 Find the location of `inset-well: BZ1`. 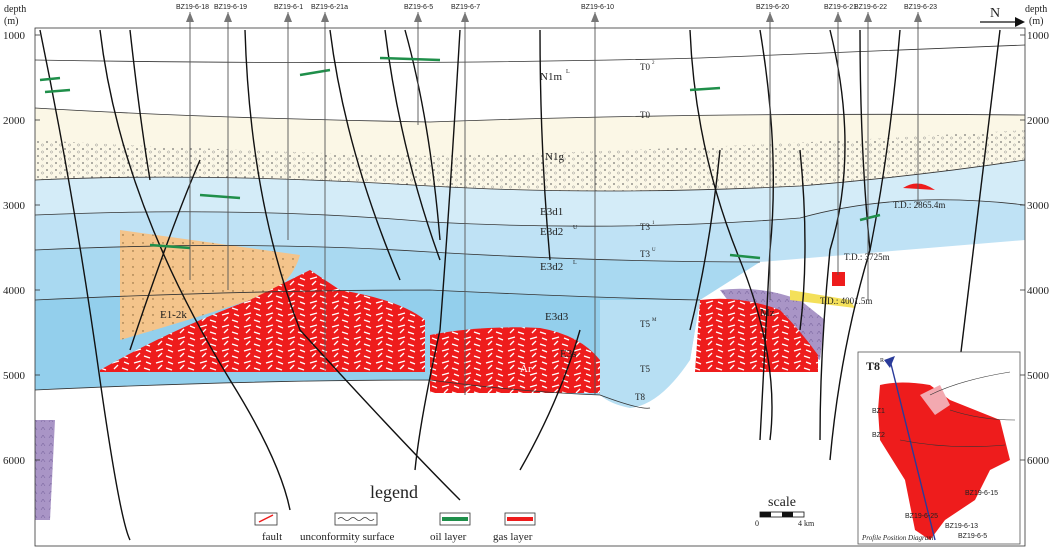

inset-well: BZ1 is located at coordinates (878, 411).